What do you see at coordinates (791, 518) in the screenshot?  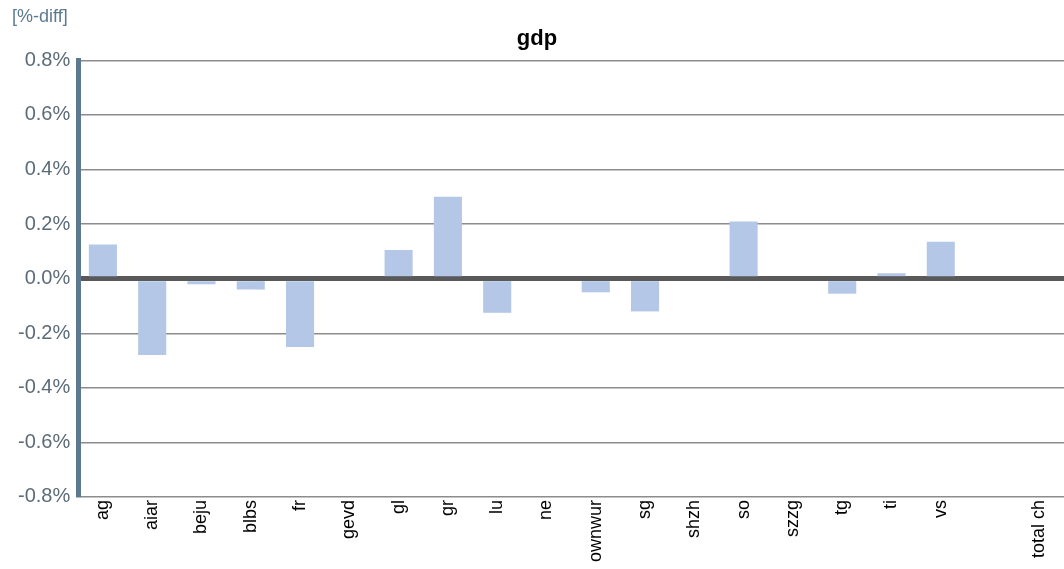 I see `x-tick-label: szzg` at bounding box center [791, 518].